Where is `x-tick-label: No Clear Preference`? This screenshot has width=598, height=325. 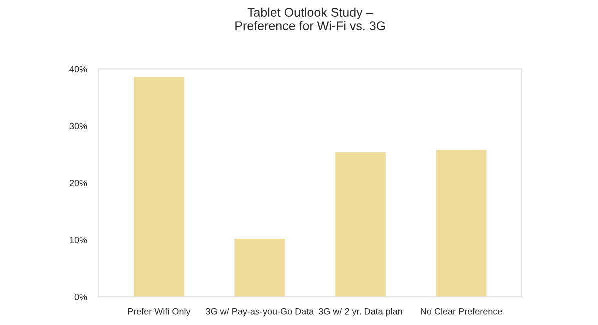
x-tick-label: No Clear Preference is located at coordinates (461, 311).